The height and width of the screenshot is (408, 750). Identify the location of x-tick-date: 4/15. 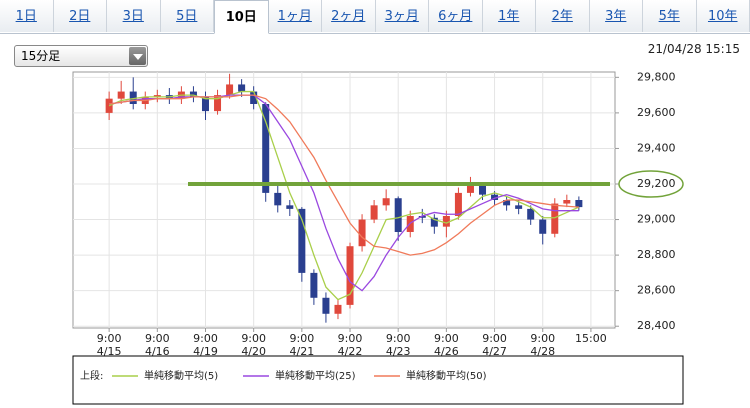
(109, 351).